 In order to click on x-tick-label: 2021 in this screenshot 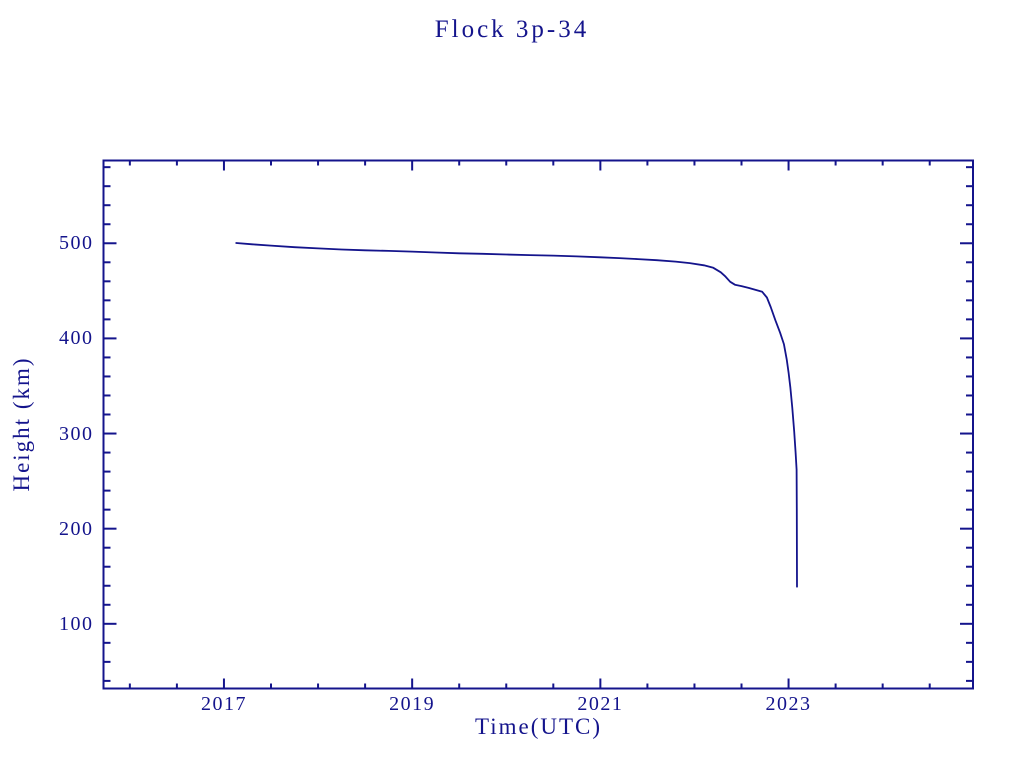, I will do `click(600, 704)`.